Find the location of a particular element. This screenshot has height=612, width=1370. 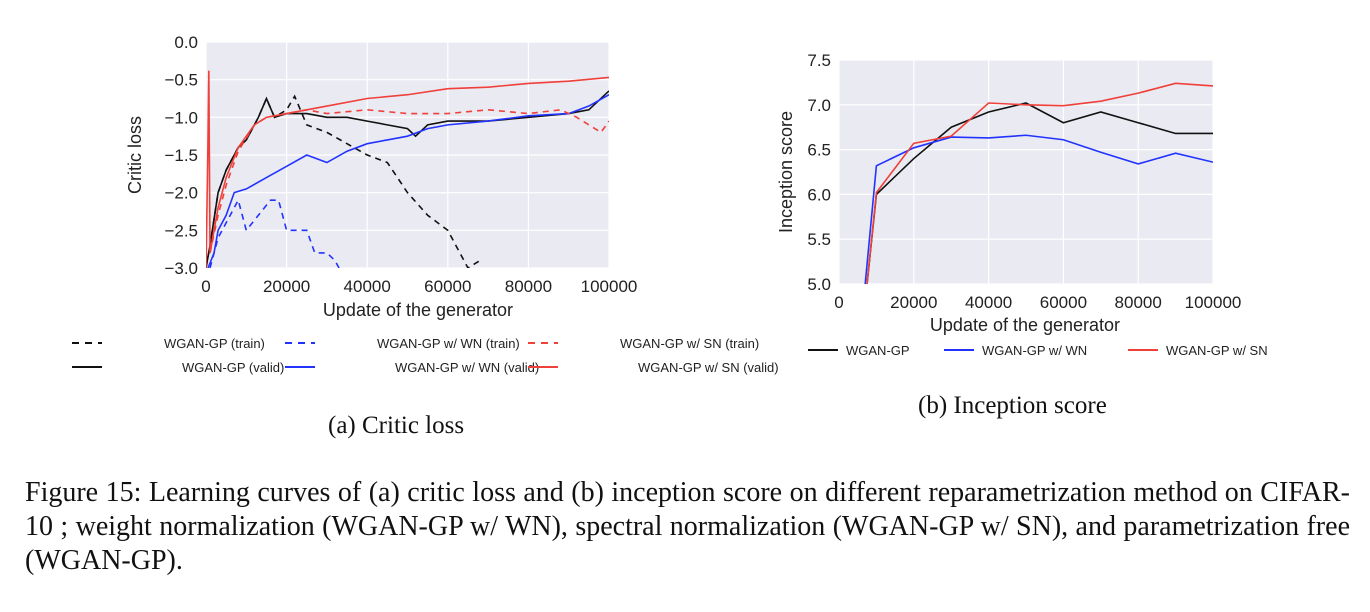

legend-item: WGAN-GP (train) is located at coordinates (168, 343).